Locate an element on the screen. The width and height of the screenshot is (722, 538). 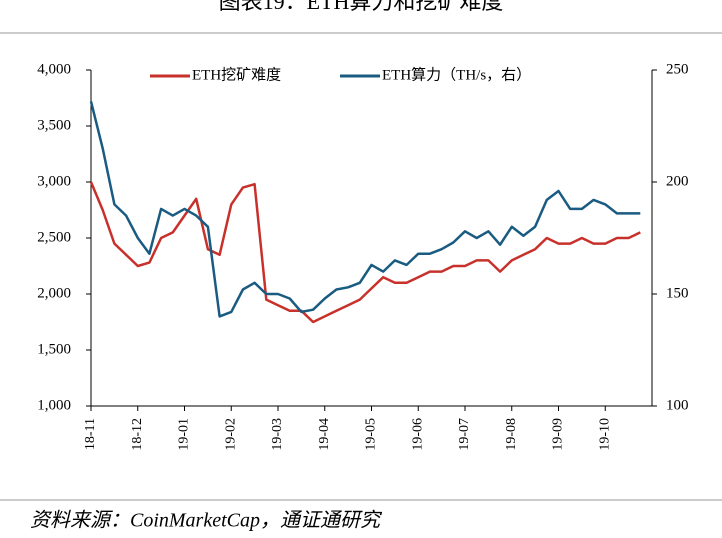
y2-tick-label: 200 is located at coordinates (677, 181).